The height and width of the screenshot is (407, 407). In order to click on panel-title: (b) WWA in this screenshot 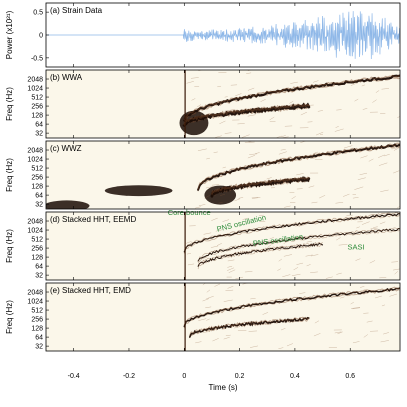, I will do `click(66, 77)`.